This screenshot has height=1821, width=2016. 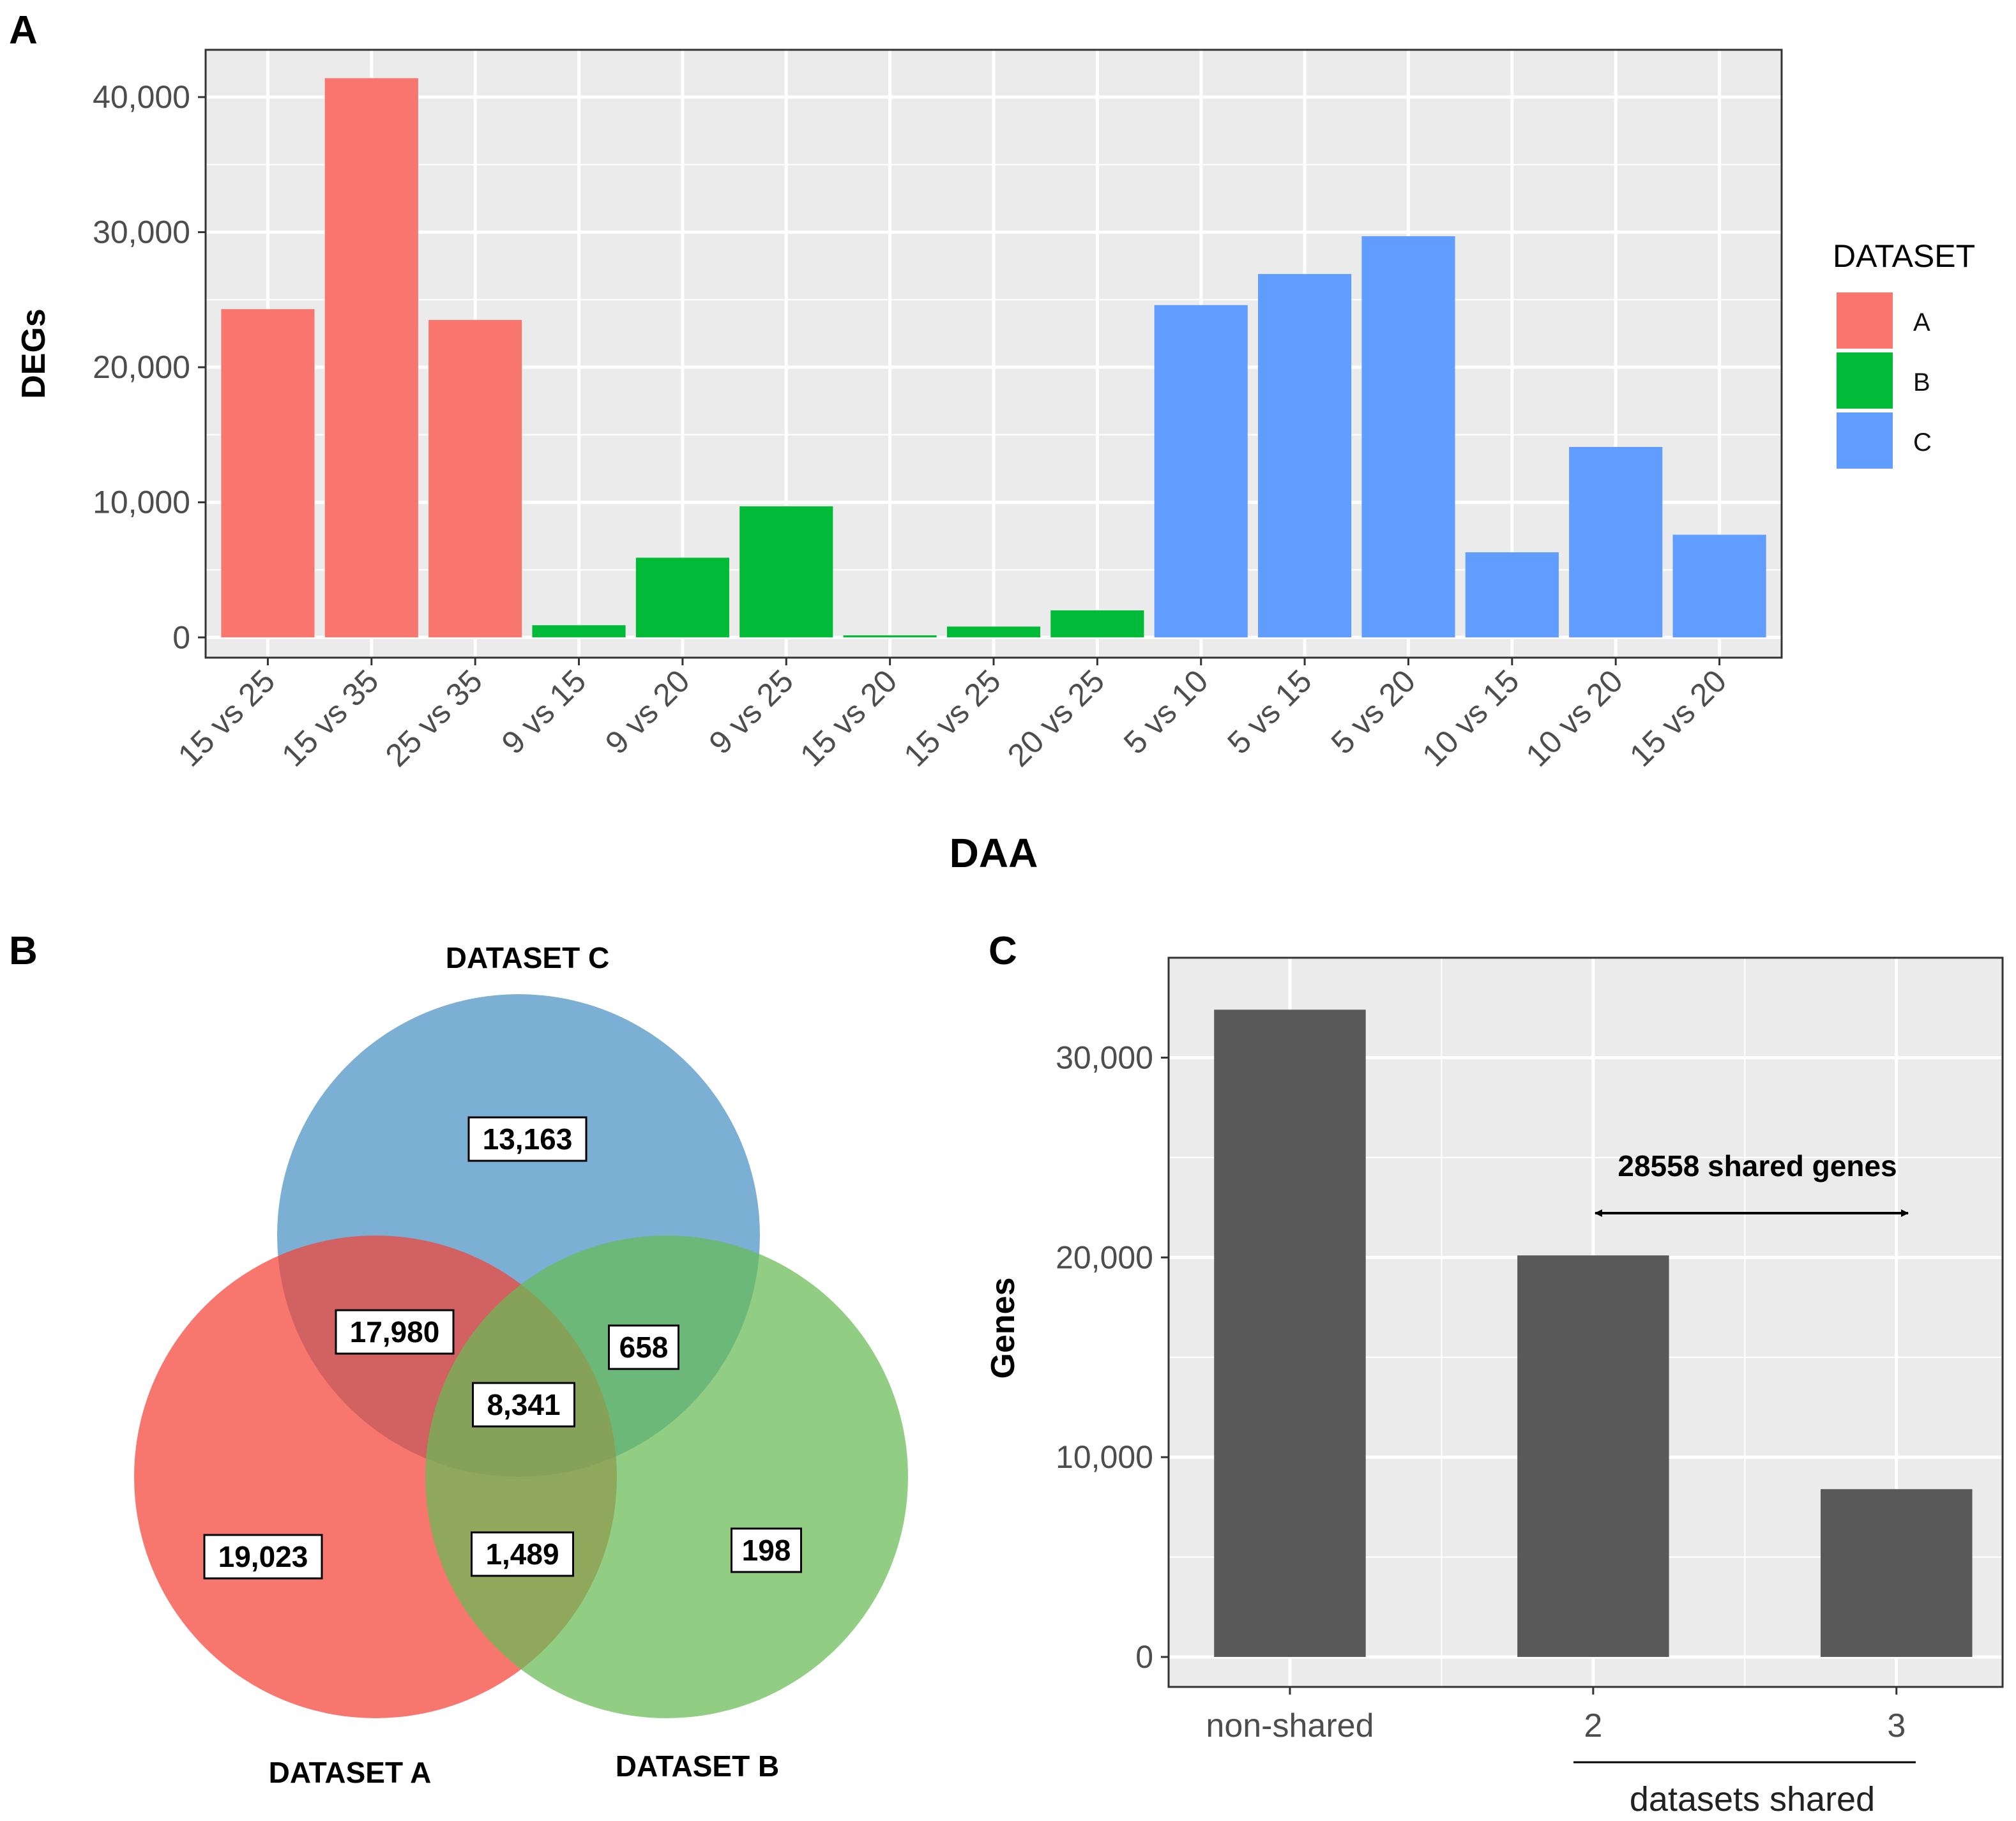 What do you see at coordinates (1865, 320) in the screenshot?
I see `legend-swatch-A` at bounding box center [1865, 320].